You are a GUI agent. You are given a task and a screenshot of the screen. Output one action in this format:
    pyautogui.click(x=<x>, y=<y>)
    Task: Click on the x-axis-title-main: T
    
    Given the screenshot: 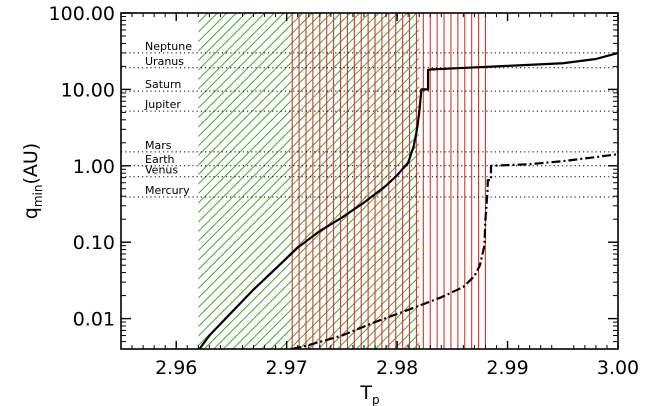 What is the action you would take?
    pyautogui.click(x=365, y=393)
    